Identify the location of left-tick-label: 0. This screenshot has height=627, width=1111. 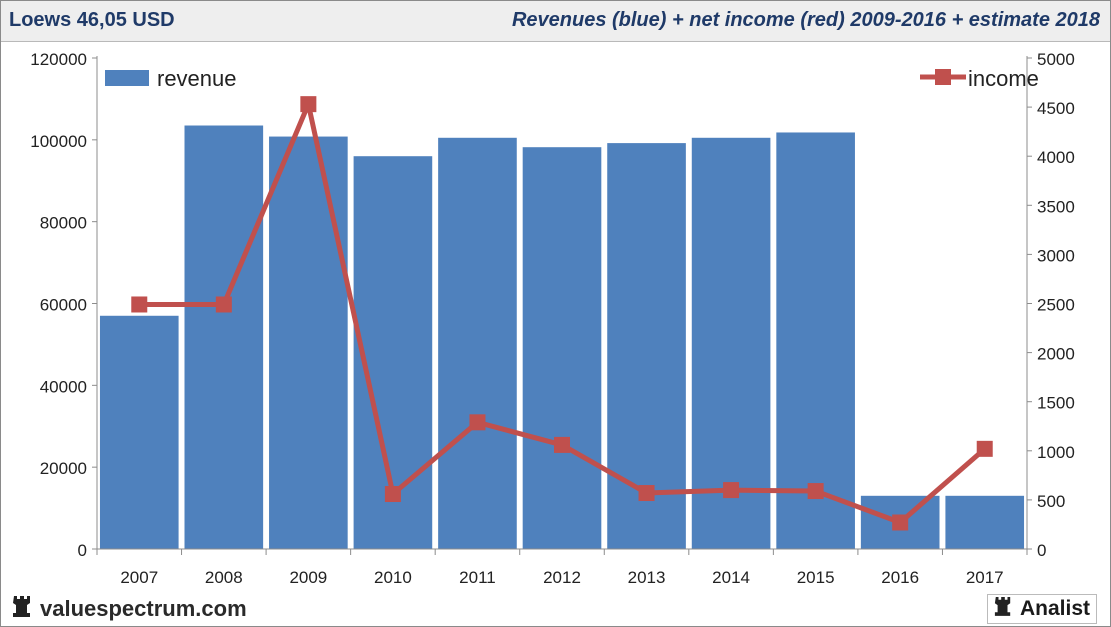
(82, 550).